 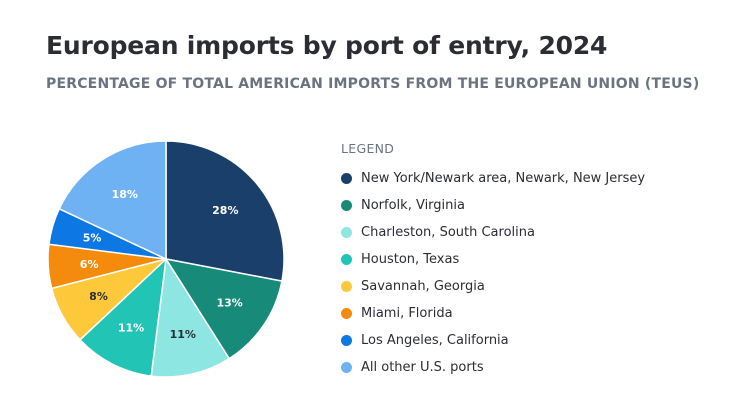 I want to click on legend-item: Charleston, South Carolina, so click(x=493, y=232).